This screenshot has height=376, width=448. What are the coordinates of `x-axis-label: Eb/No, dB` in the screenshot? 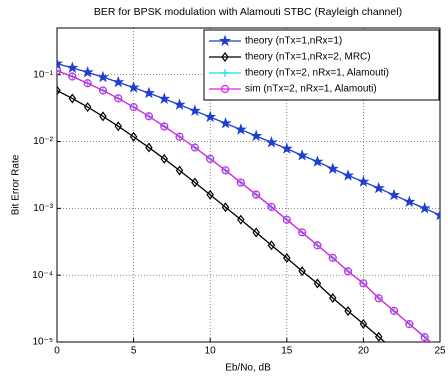 It's located at (248, 368).